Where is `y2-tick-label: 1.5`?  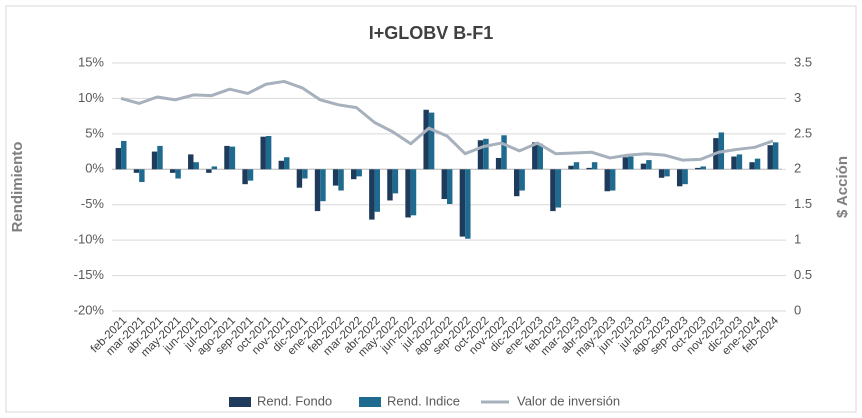
y2-tick-label: 1.5 is located at coordinates (803, 203).